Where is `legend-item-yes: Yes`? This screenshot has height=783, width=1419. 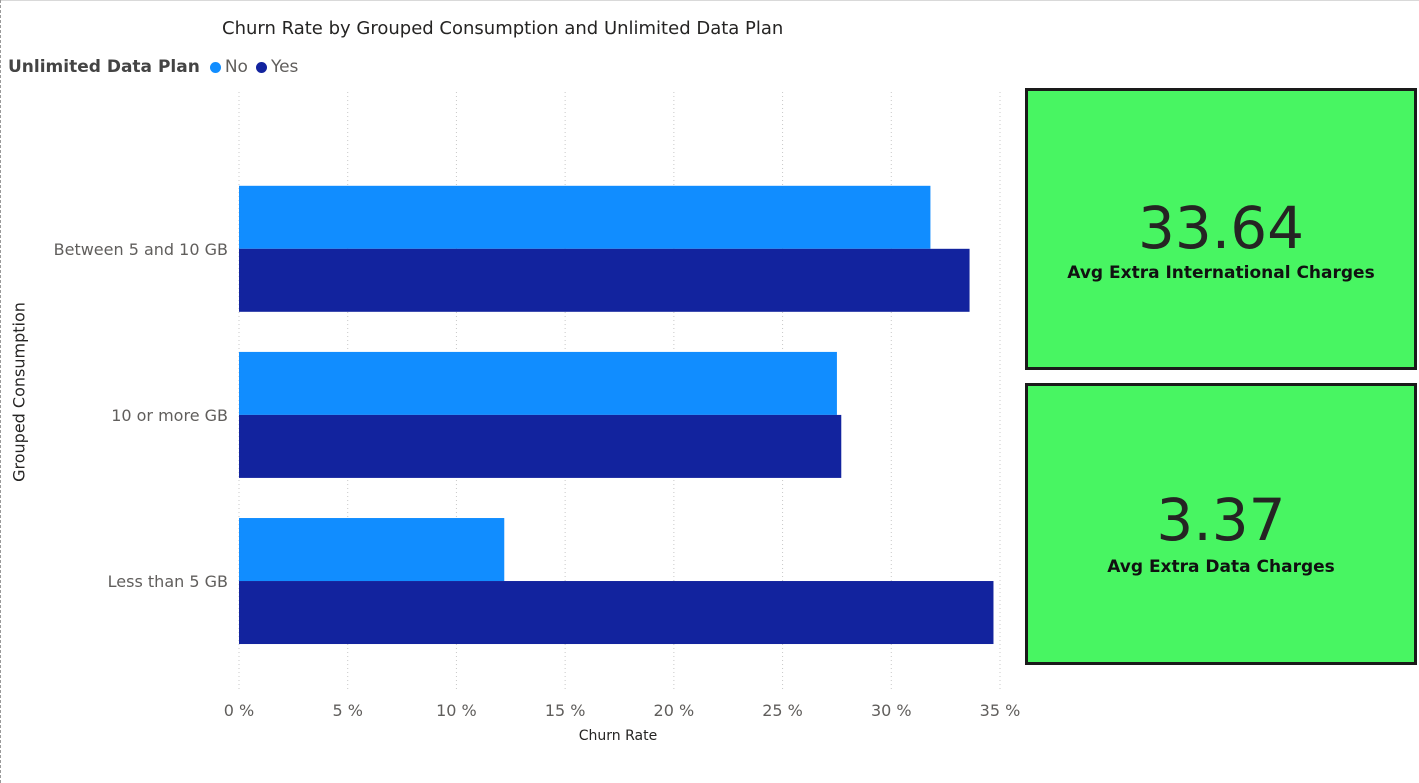 legend-item-yes: Yes is located at coordinates (277, 67).